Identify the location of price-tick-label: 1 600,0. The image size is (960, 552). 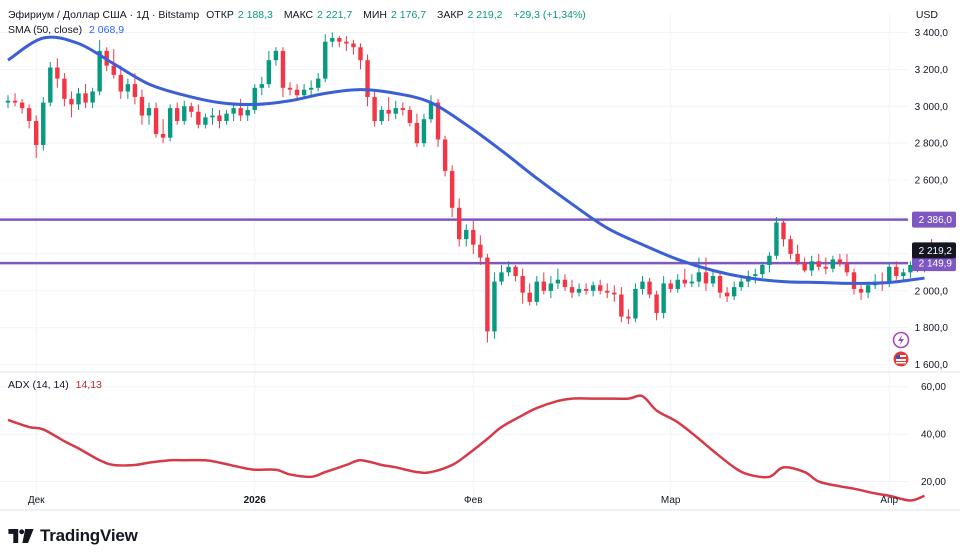
(932, 365).